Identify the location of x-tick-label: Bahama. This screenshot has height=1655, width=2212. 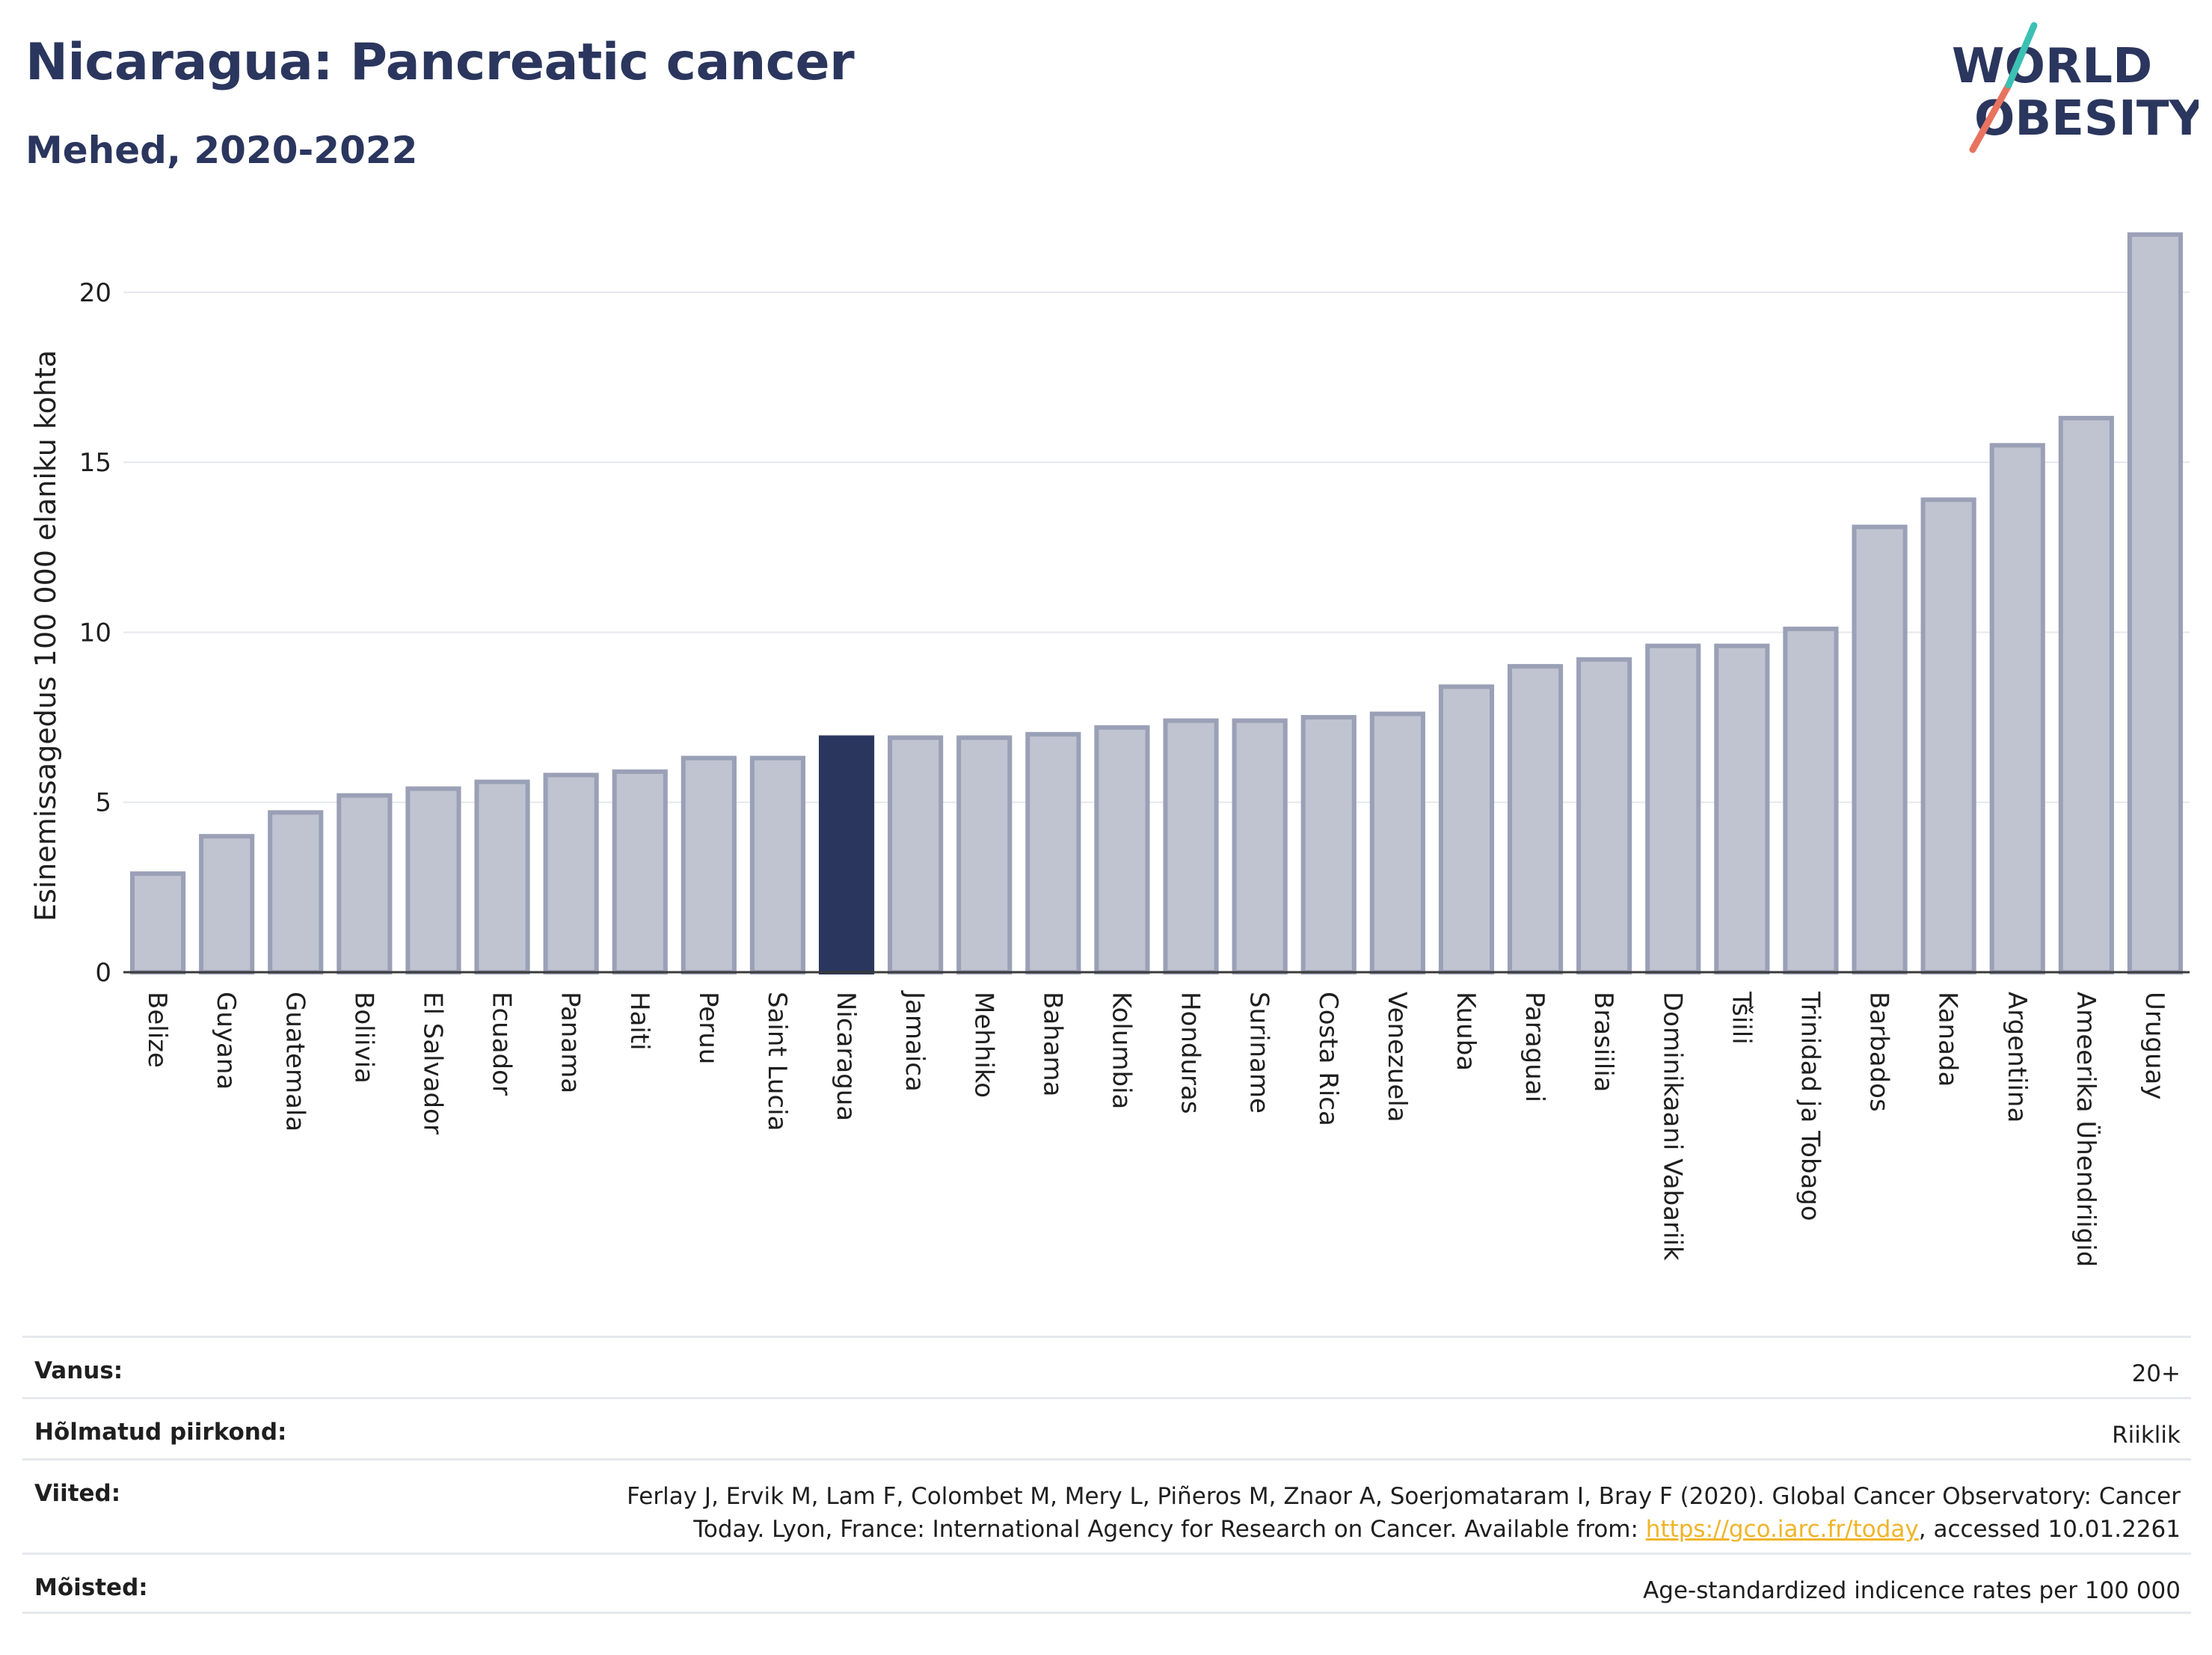
(1052, 1044).